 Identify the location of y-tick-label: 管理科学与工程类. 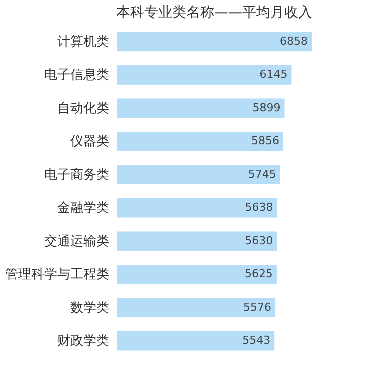
(58, 275).